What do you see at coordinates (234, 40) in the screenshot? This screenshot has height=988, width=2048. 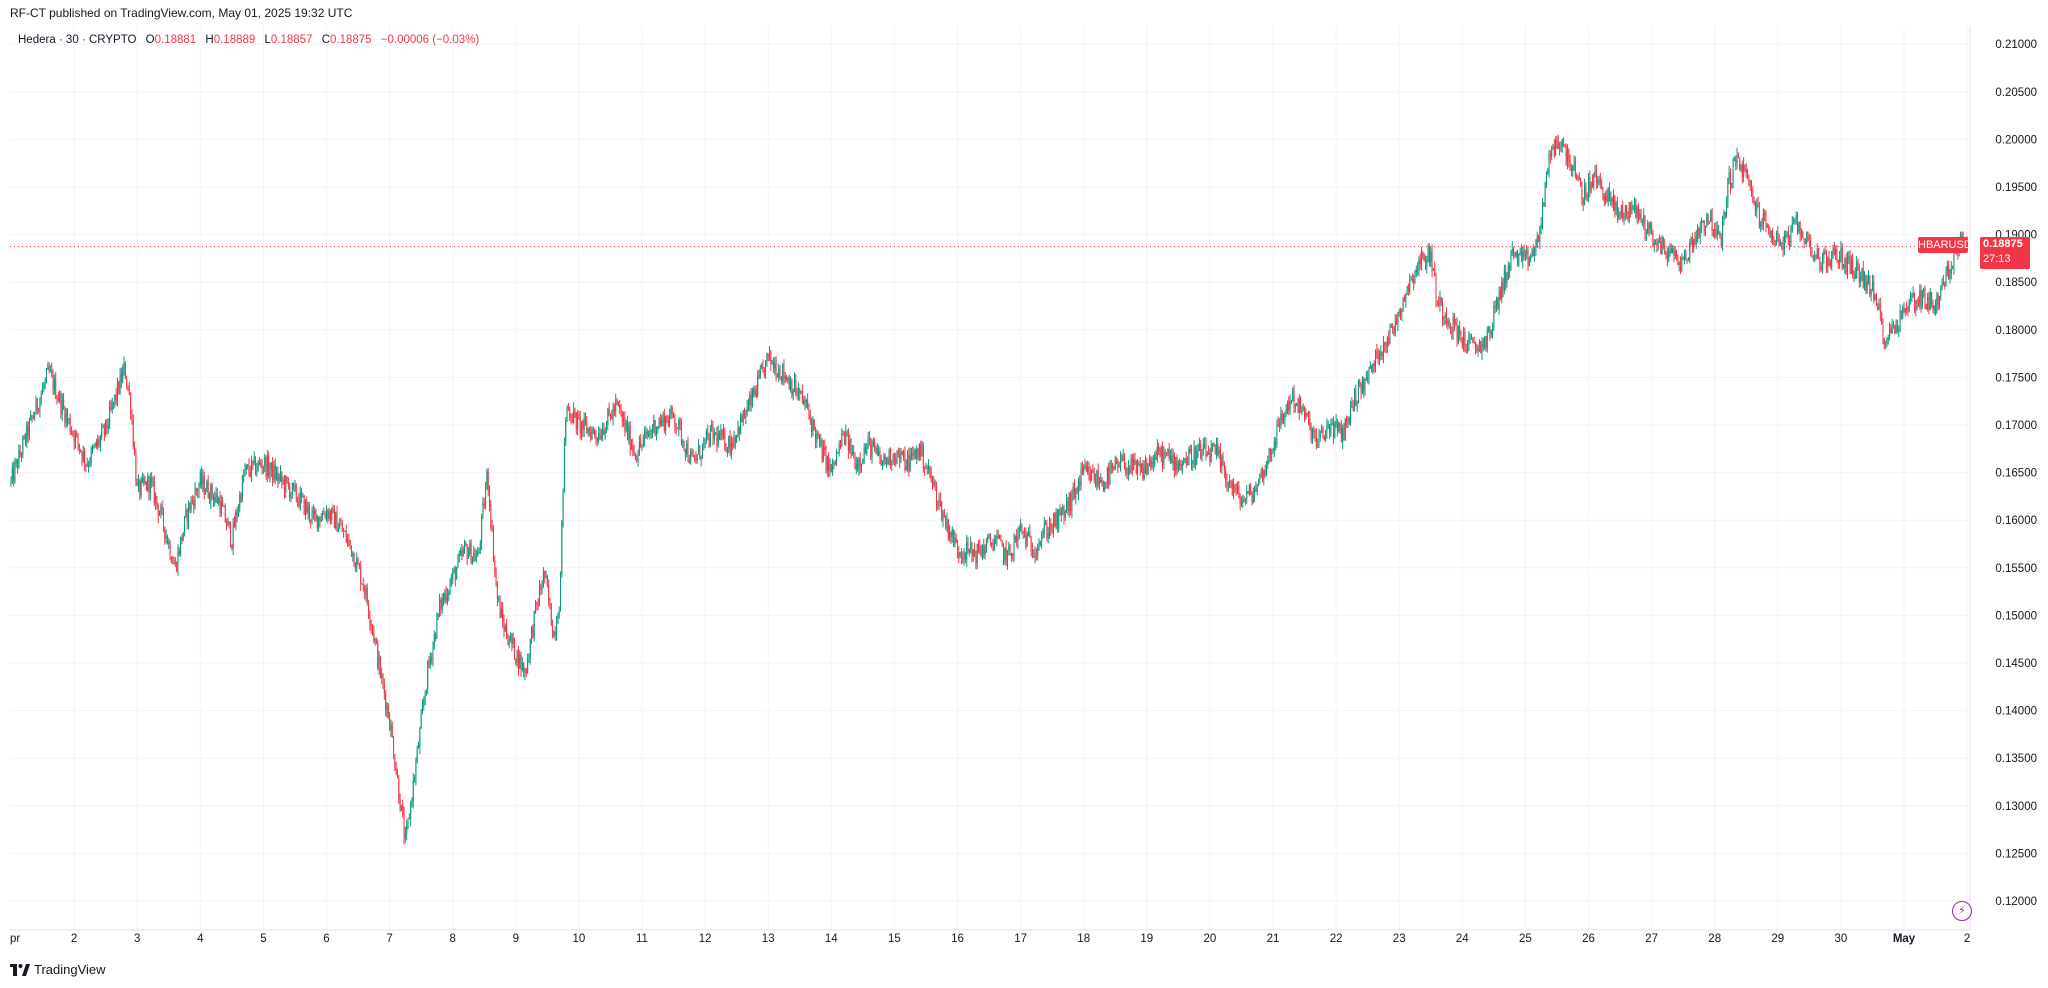 I see `legend-high-value: 0.18889` at bounding box center [234, 40].